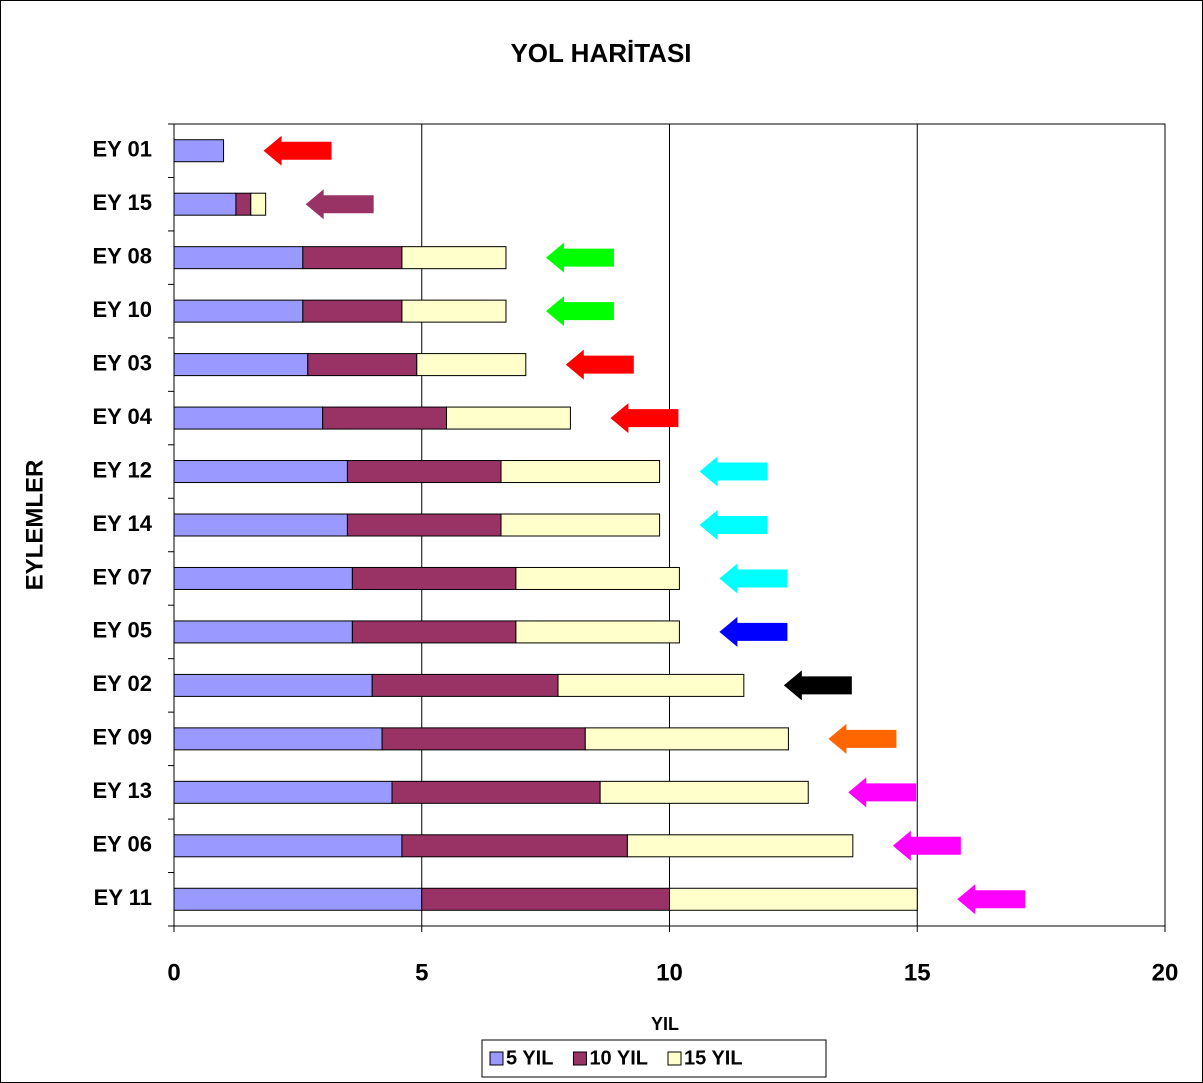 The height and width of the screenshot is (1083, 1203). What do you see at coordinates (122, 844) in the screenshot?
I see `y-tick-label: EY 06` at bounding box center [122, 844].